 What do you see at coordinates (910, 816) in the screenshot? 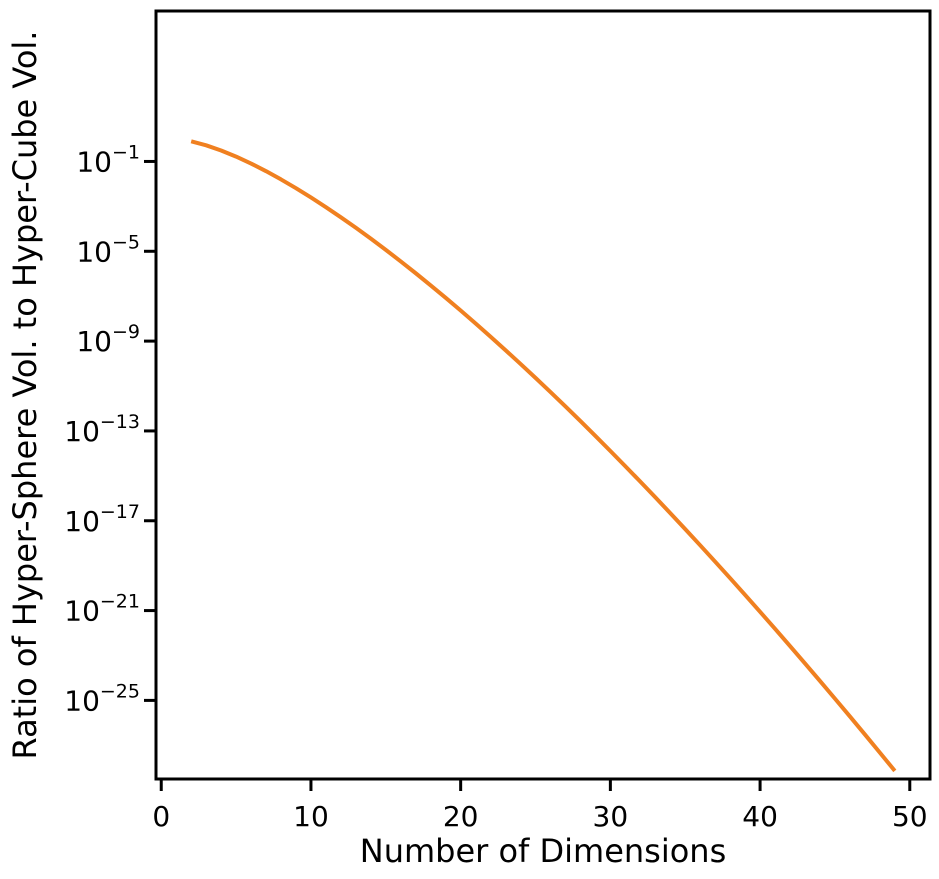
I see `x-tick-label: 50` at bounding box center [910, 816].